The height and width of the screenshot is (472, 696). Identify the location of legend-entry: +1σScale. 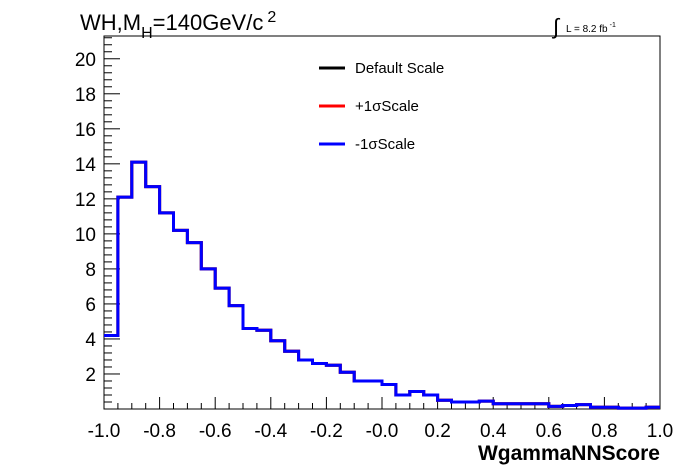
(387, 106).